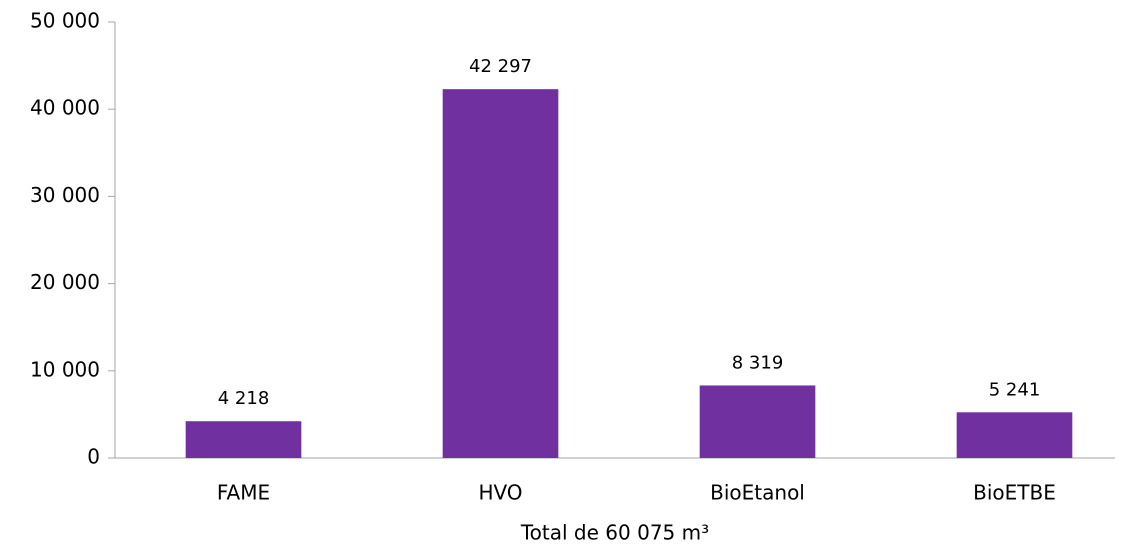 The height and width of the screenshot is (553, 1132). I want to click on data-label: 4 218, so click(244, 398).